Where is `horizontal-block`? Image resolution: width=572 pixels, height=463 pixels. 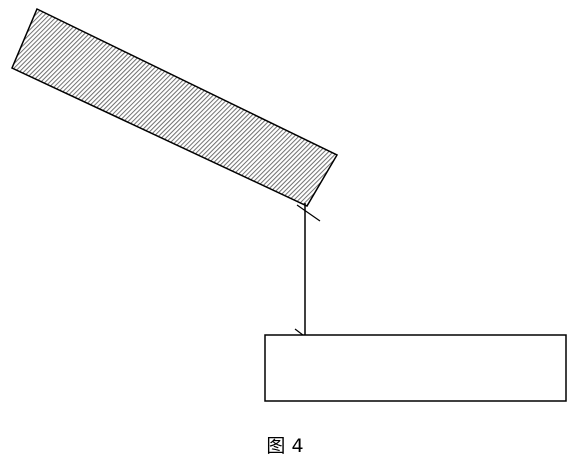
horizontal-block is located at coordinates (415, 368).